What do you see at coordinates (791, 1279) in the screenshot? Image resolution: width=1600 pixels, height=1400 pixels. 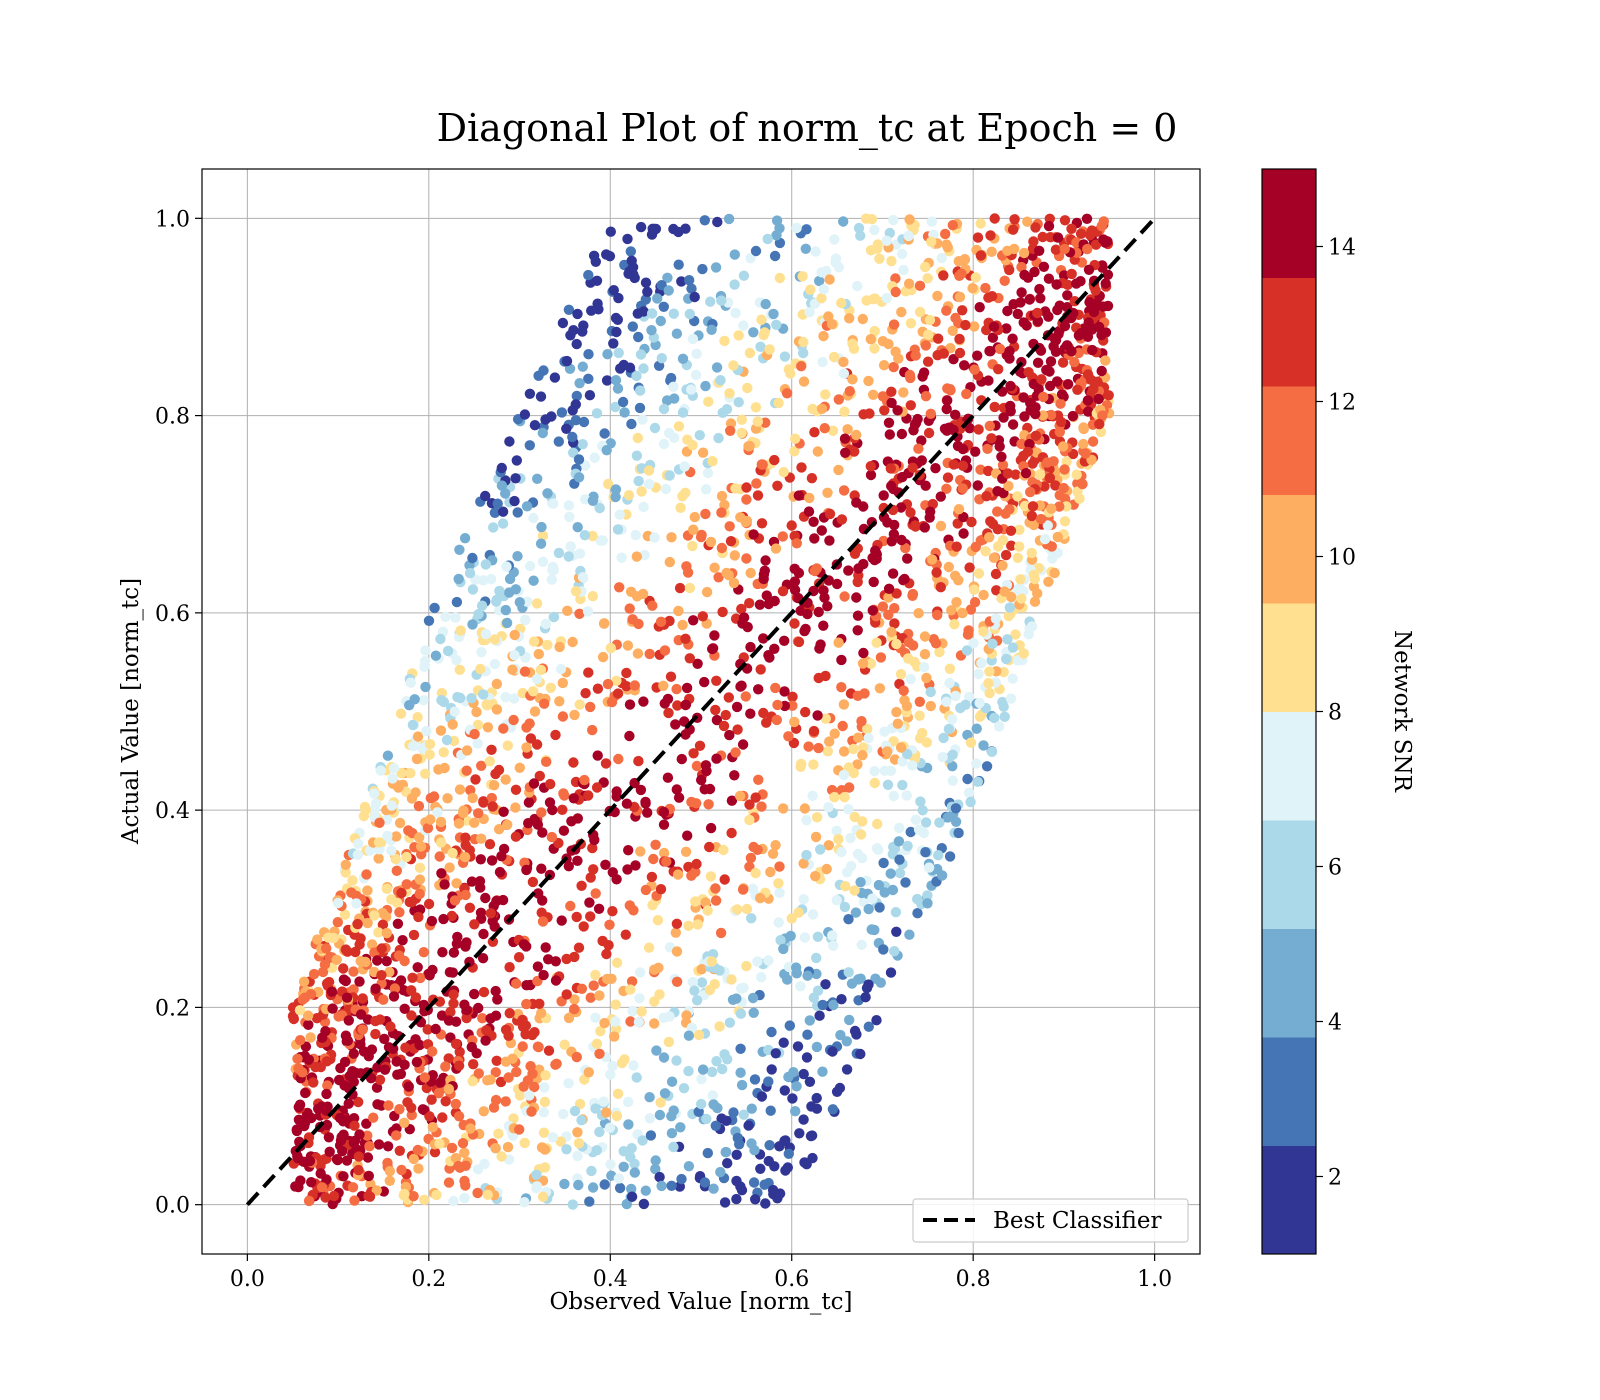 I see `x-tick-label: 0.6` at bounding box center [791, 1279].